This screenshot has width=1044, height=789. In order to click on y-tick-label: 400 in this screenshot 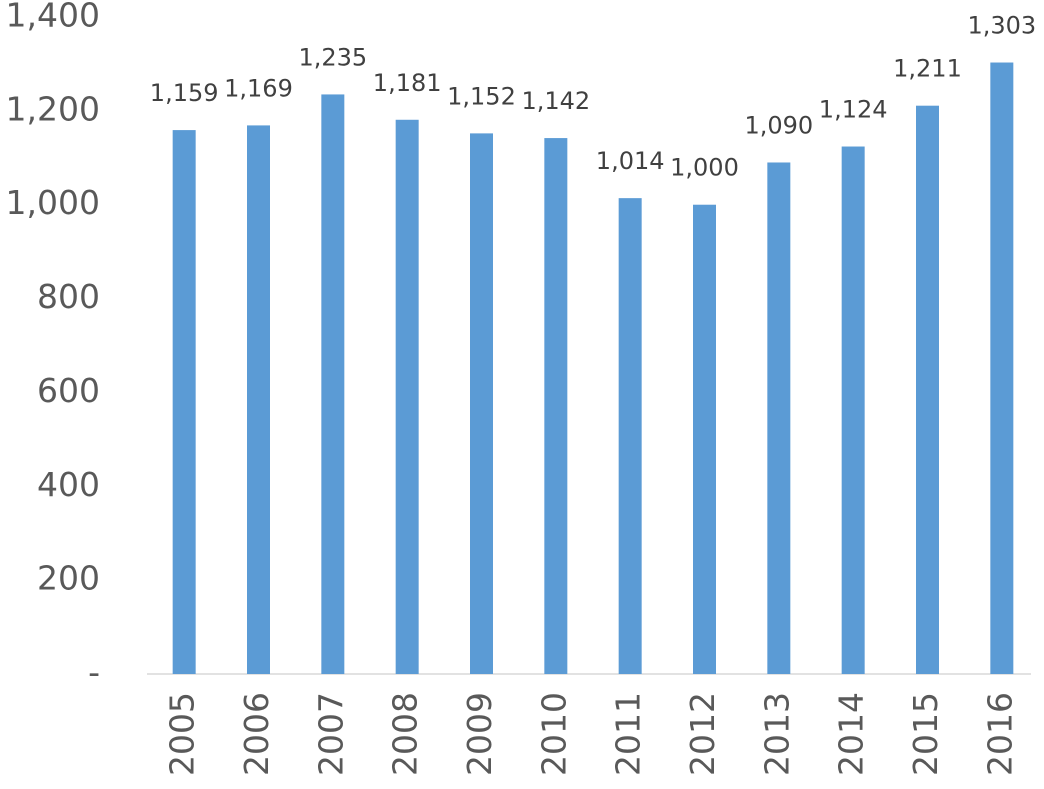, I will do `click(68, 484)`.